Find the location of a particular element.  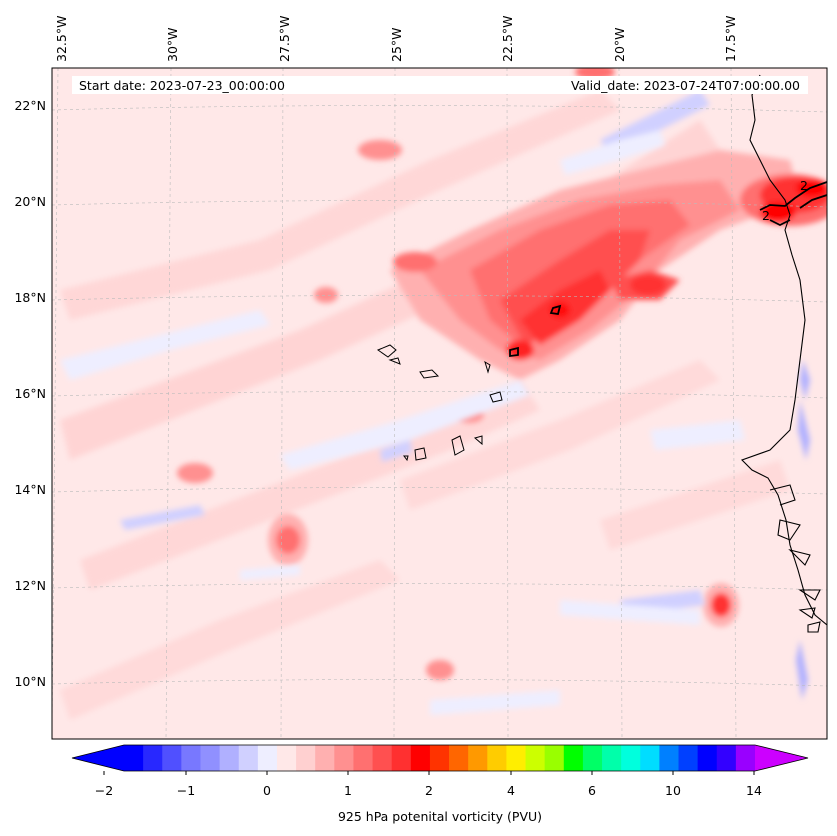

colorbar-over-arrow is located at coordinates (781, 758).